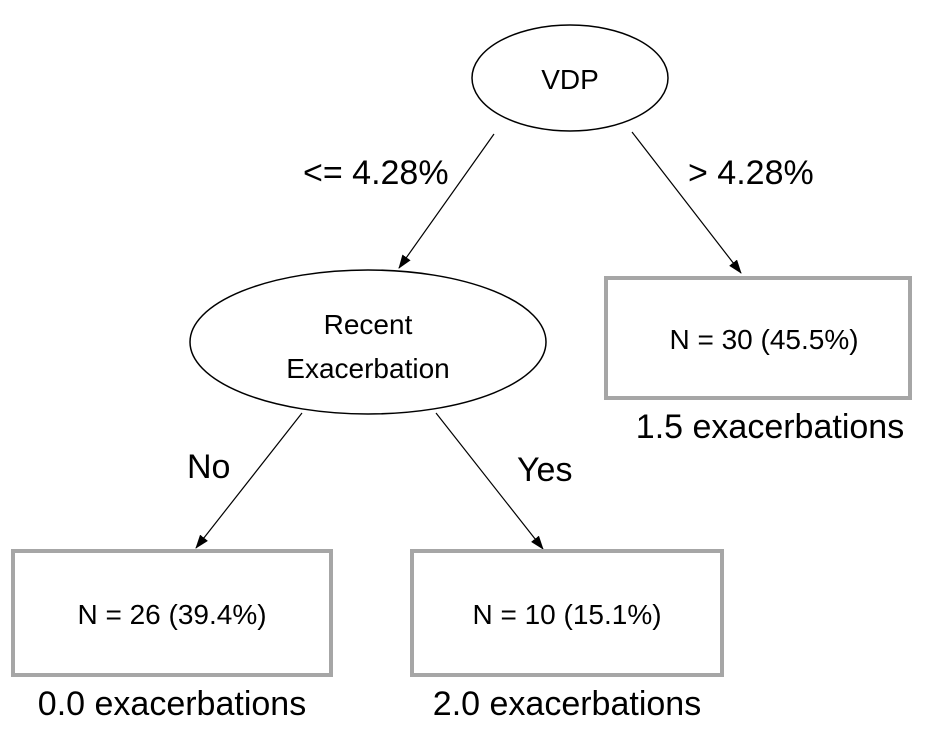 This screenshot has width=939, height=747. I want to click on leaf-recent-count: N = 10 (15.1%), so click(566, 614).